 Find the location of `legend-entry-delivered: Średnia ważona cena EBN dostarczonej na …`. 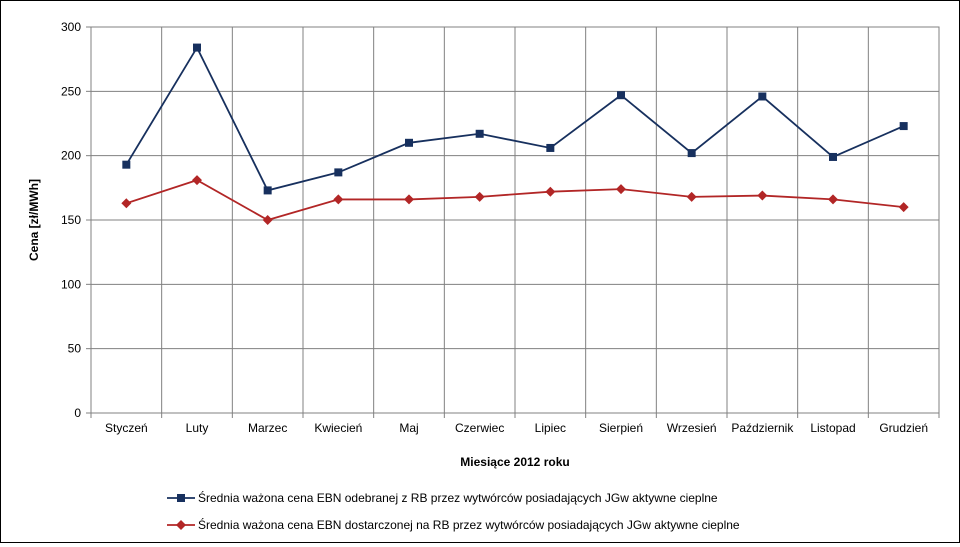

legend-entry-delivered: Średnia ważona cena EBN dostarczonej na … is located at coordinates (453, 524).